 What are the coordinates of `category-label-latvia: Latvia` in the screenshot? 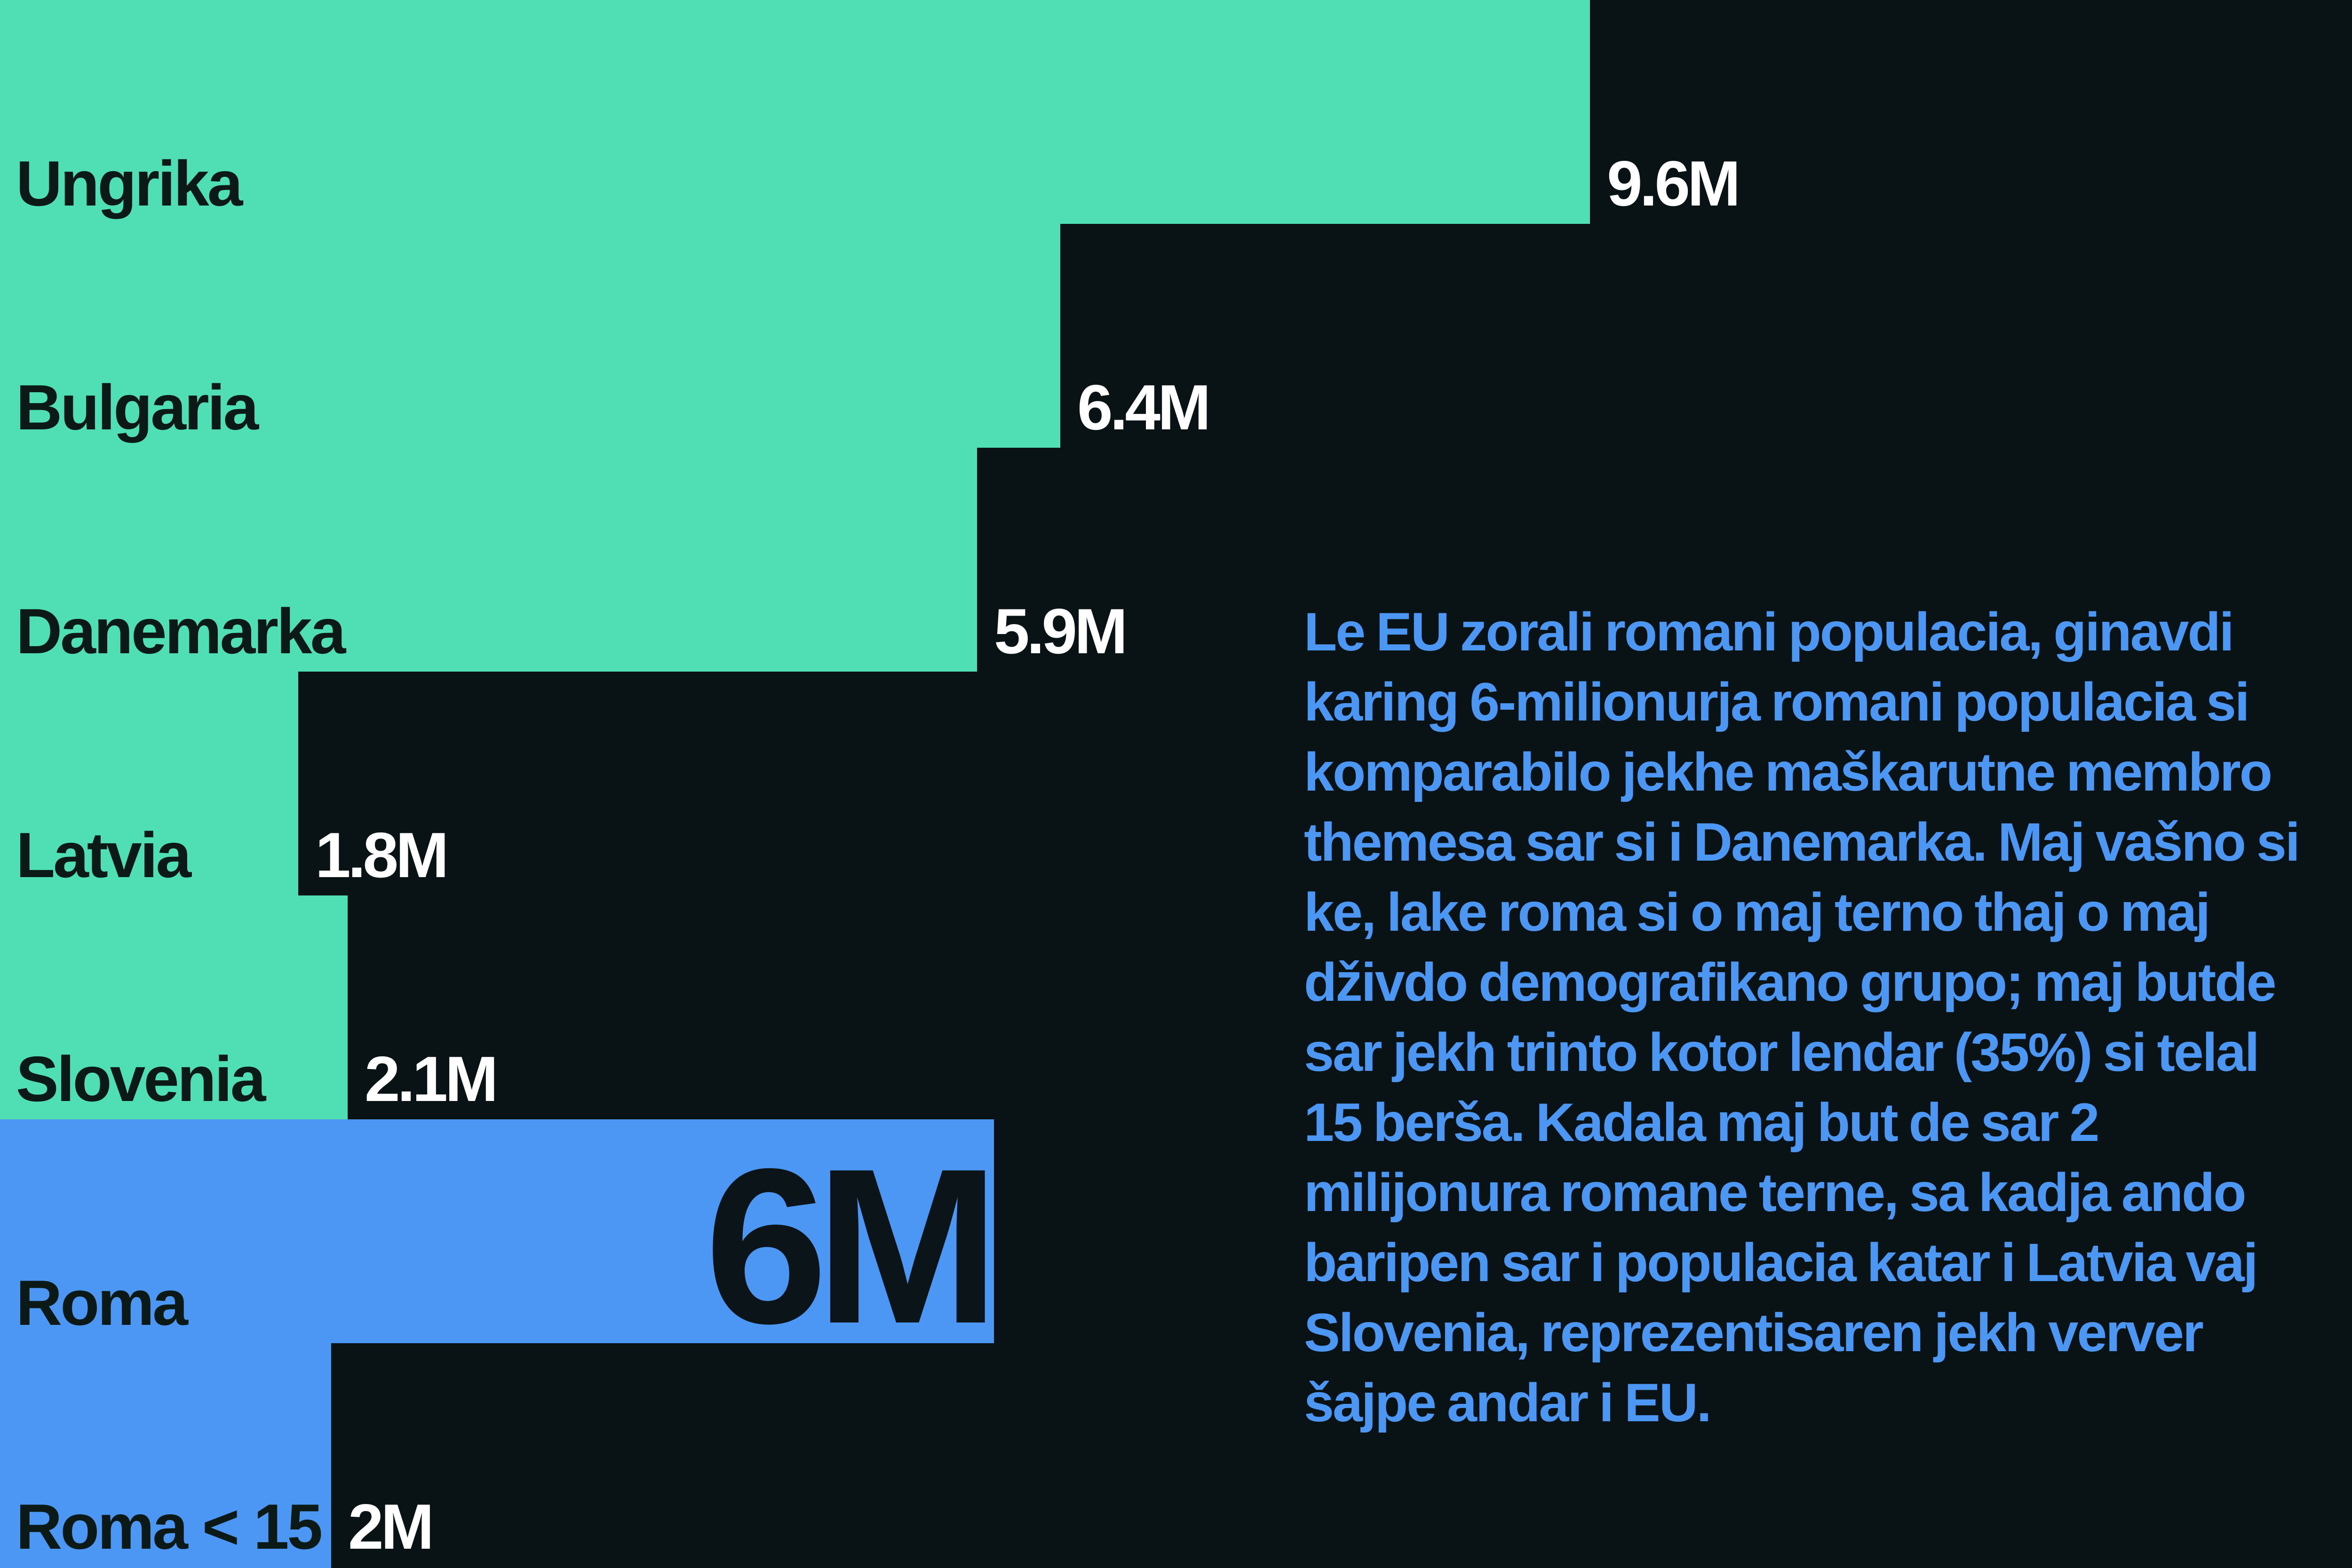 It's located at (103, 855).